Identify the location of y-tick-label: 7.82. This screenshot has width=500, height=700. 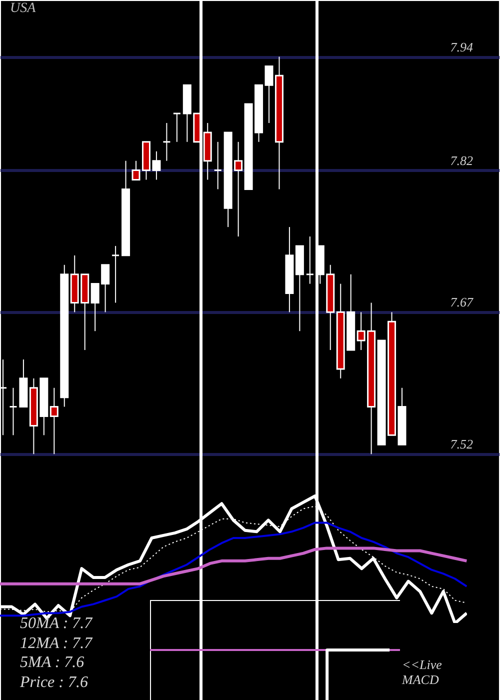
(462, 160).